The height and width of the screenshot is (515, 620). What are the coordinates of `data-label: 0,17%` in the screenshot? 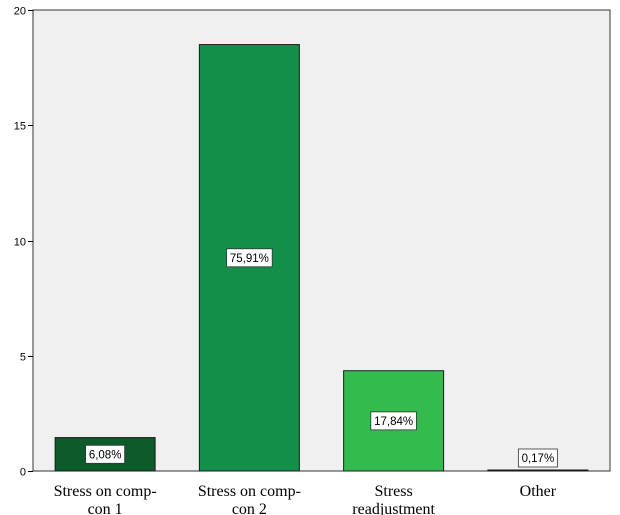 It's located at (538, 459).